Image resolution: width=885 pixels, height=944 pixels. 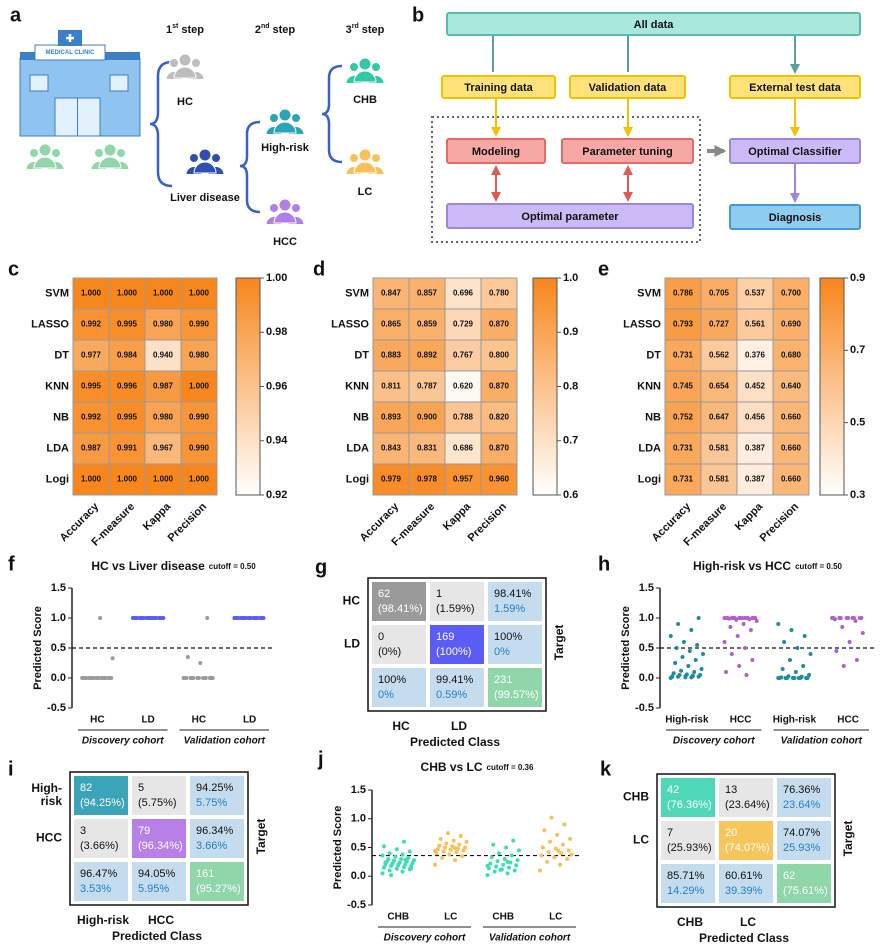 What do you see at coordinates (169, 30) in the screenshot?
I see `step-num: 1` at bounding box center [169, 30].